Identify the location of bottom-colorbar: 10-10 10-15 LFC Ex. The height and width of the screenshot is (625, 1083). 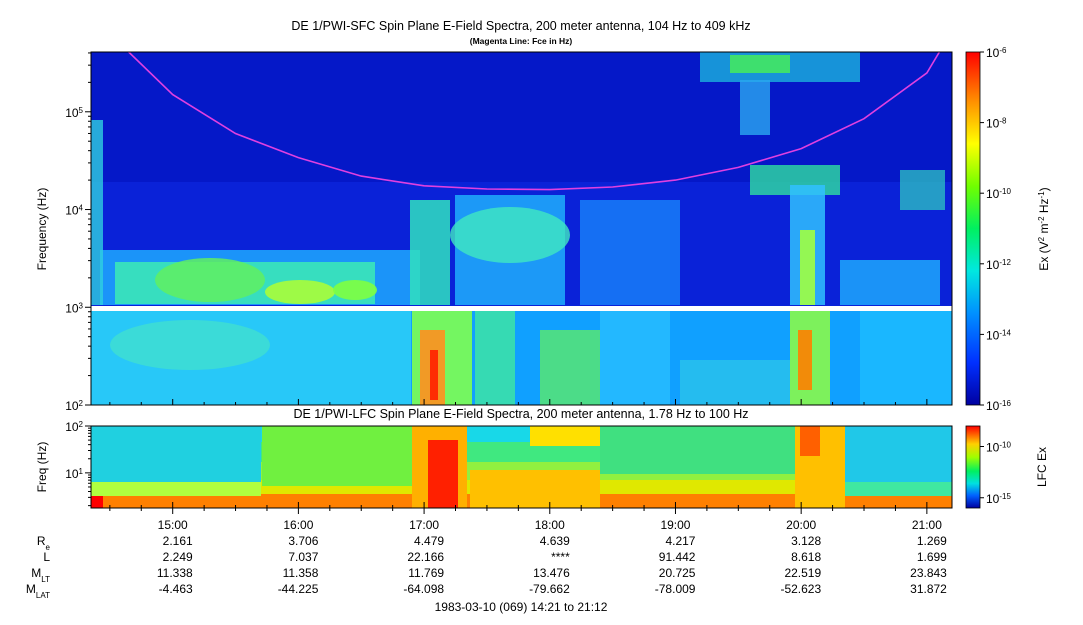
(1007, 467).